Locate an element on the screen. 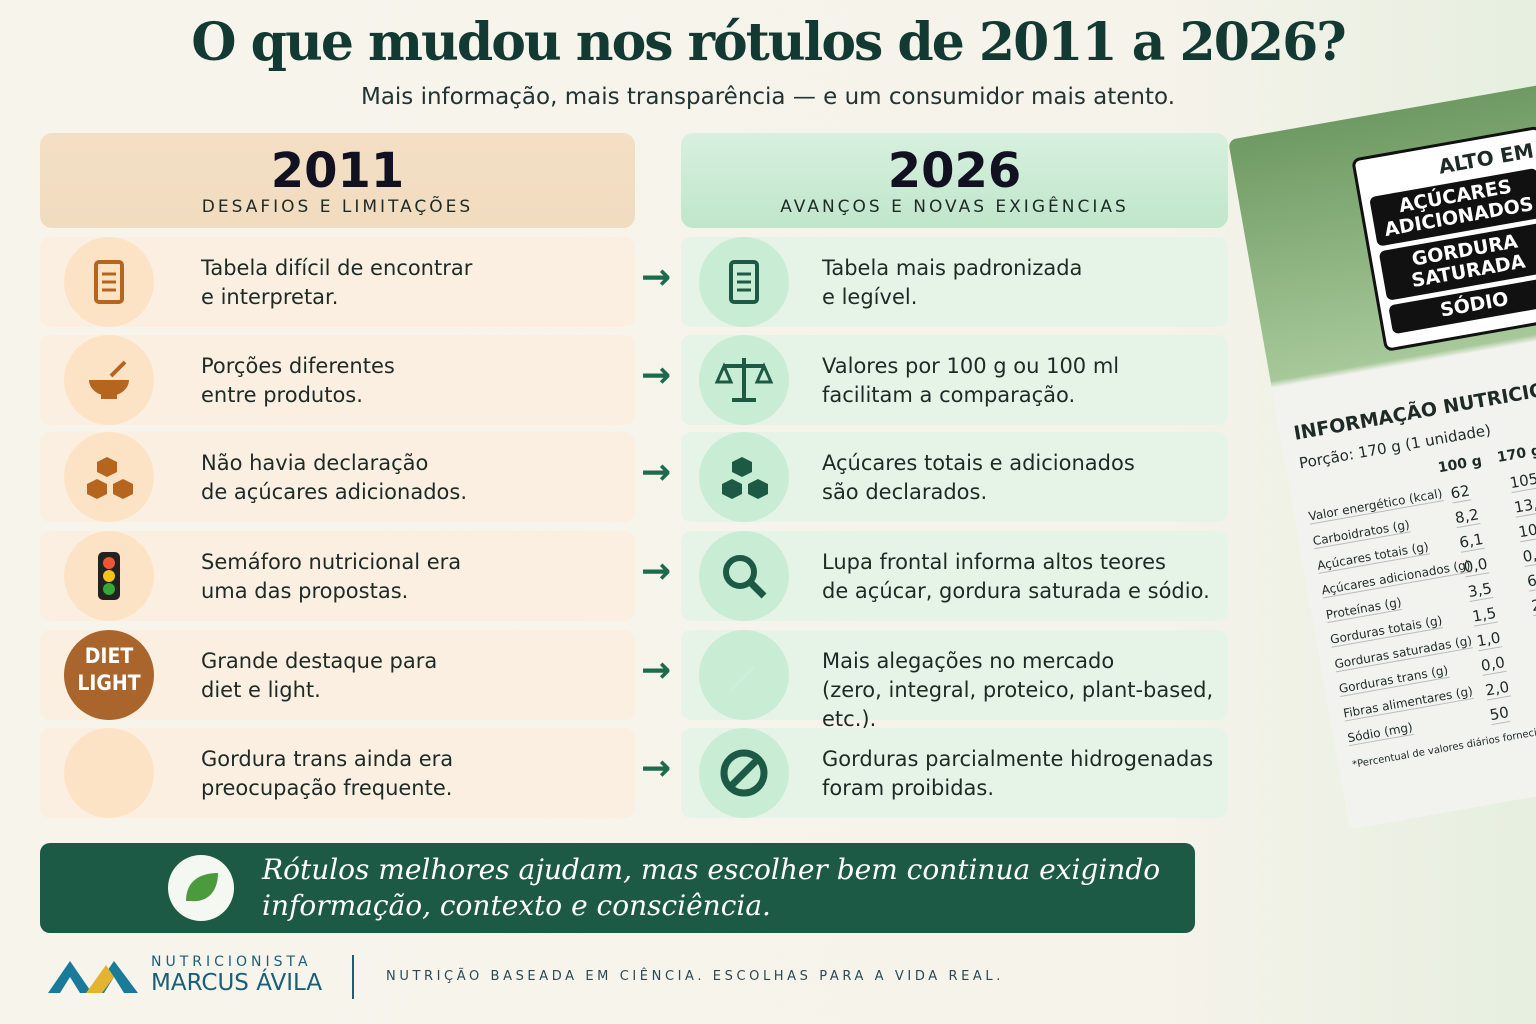 This screenshot has height=1024, width=1536. table-cell: 10,4 is located at coordinates (1526, 530).